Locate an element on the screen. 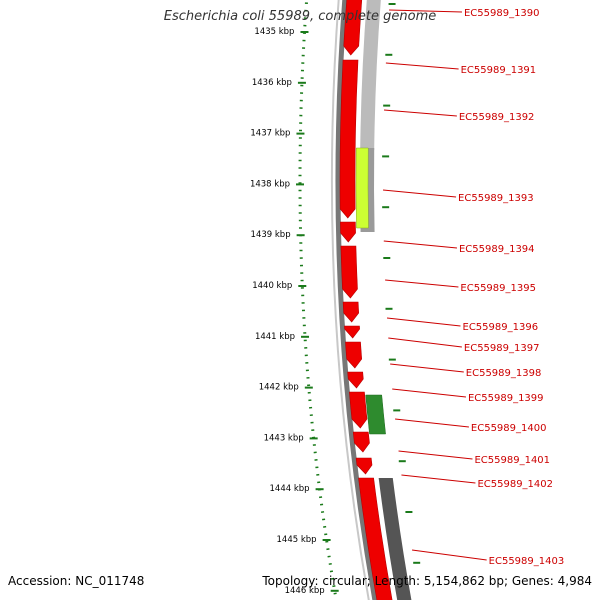 Image resolution: width=600 pixels, height=600 pixels. tick-label: 1442 kbp is located at coordinates (279, 388).